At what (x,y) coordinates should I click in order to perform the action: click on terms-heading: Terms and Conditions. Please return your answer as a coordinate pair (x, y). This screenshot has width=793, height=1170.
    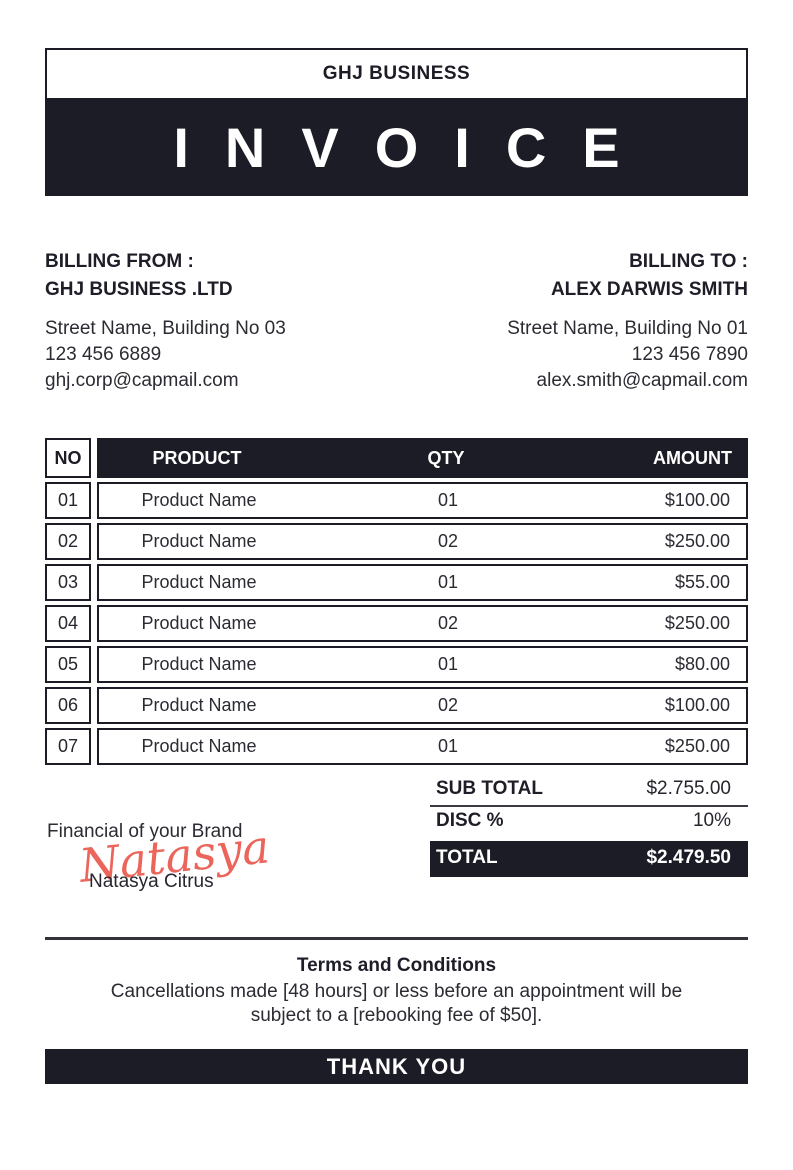
    Looking at the image, I should click on (396, 965).